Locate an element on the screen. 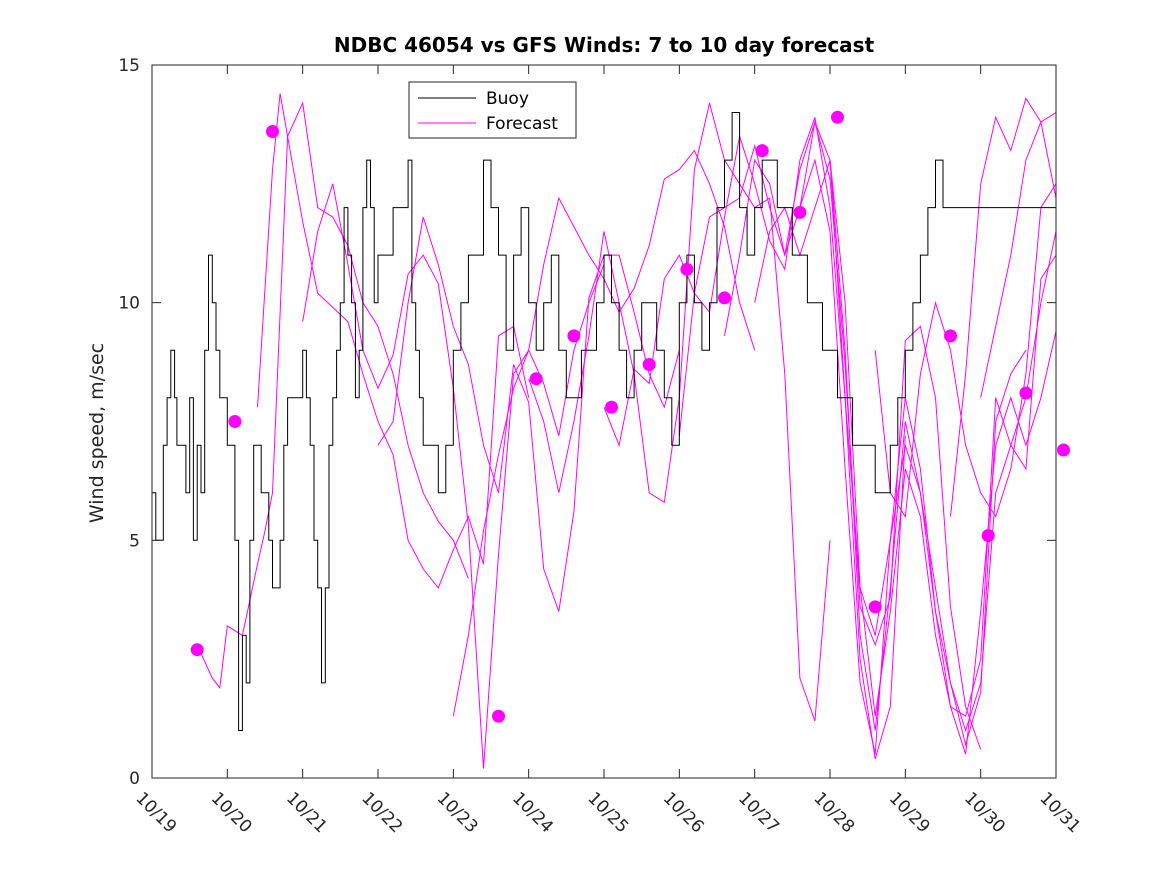 This screenshot has height=875, width=1167. legend: Buoy Forecast is located at coordinates (492, 110).